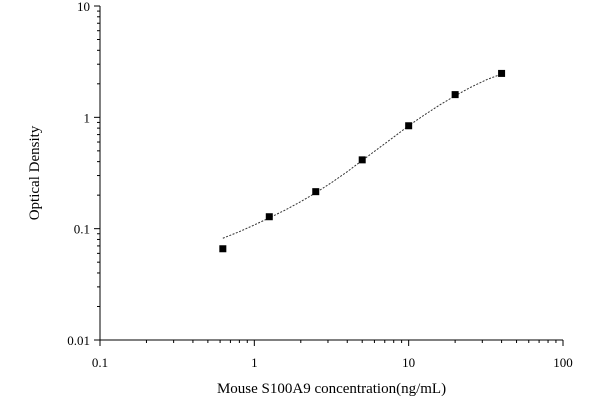 The image size is (600, 400). What do you see at coordinates (83, 174) in the screenshot?
I see `y-axis-ticks: 0.01 0.1 1 10` at bounding box center [83, 174].